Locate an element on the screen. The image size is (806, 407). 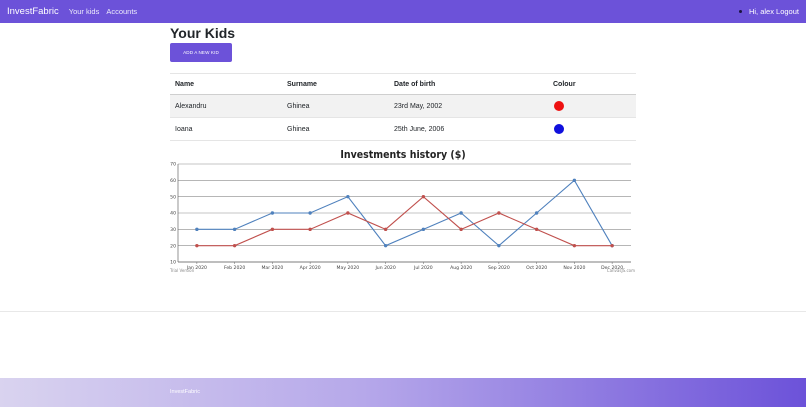
nav-link-your-kids: Your kids is located at coordinates (84, 11).